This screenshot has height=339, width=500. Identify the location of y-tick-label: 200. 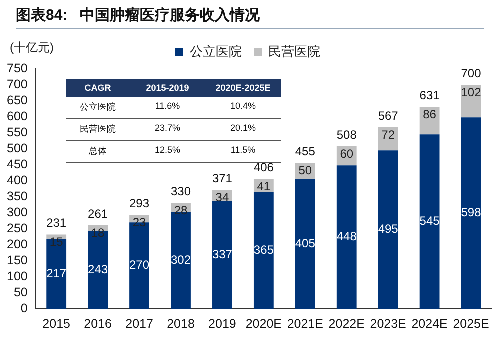
(17, 244).